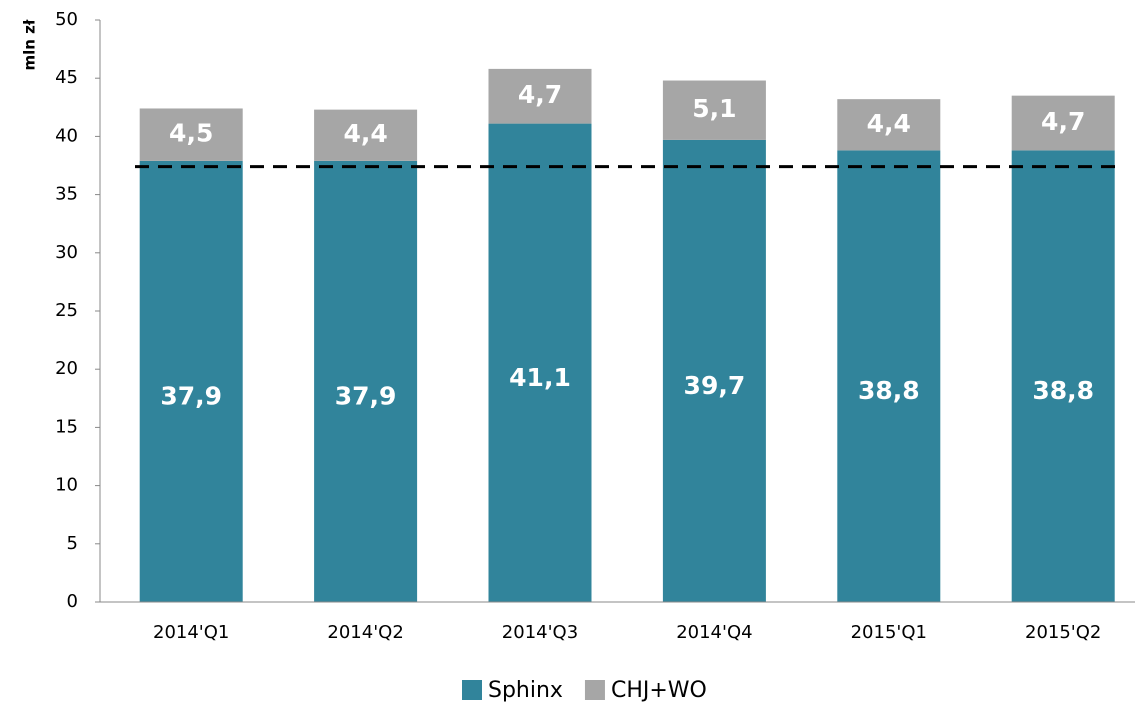  Describe the element at coordinates (66, 77) in the screenshot. I see `y-tick-label: 45` at that location.